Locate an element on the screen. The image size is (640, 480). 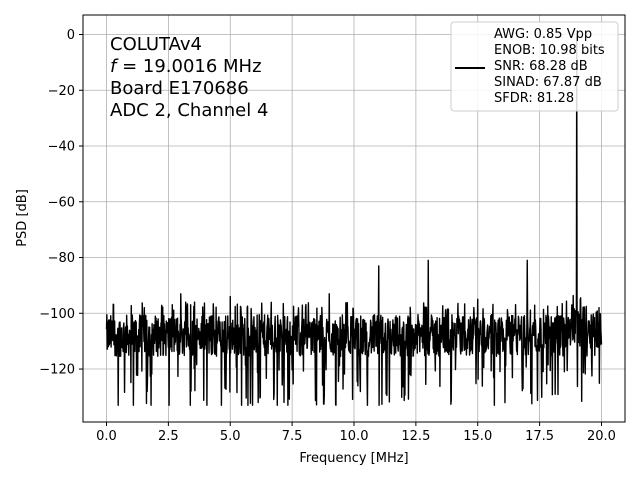
x-tick-label: 17.5 is located at coordinates (539, 436).